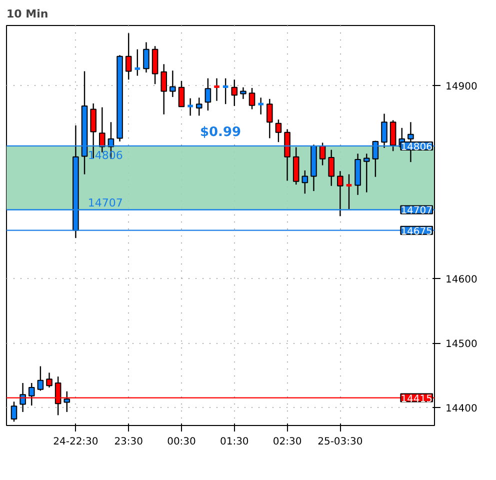 The image size is (496, 480). Describe the element at coordinates (340, 442) in the screenshot. I see `x-tick-label: 25-03:30` at that location.